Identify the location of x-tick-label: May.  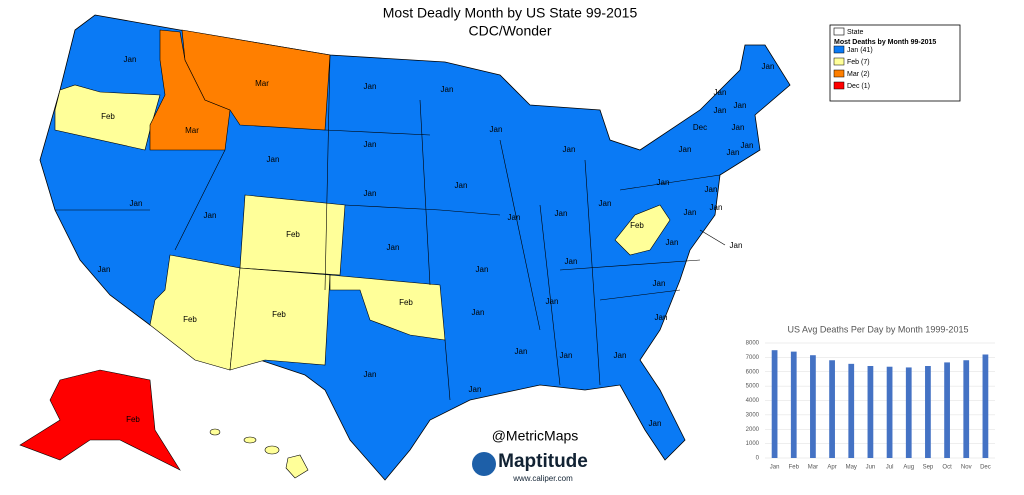
(851, 468).